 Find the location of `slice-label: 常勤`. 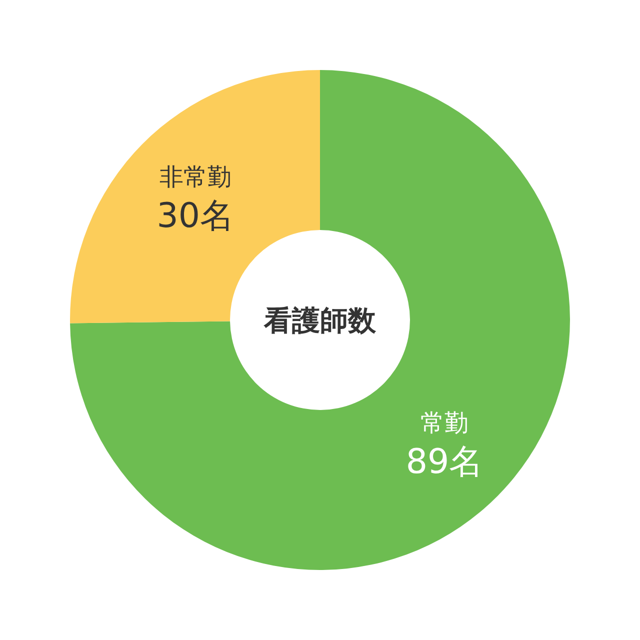

slice-label: 常勤 is located at coordinates (444, 422).